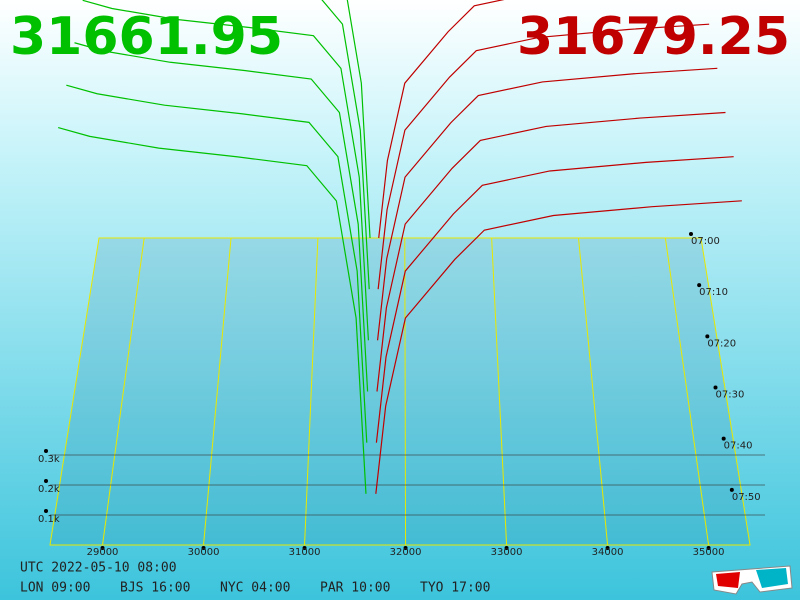  What do you see at coordinates (305, 552) in the screenshot?
I see `x-tick-label: 31000` at bounding box center [305, 552].